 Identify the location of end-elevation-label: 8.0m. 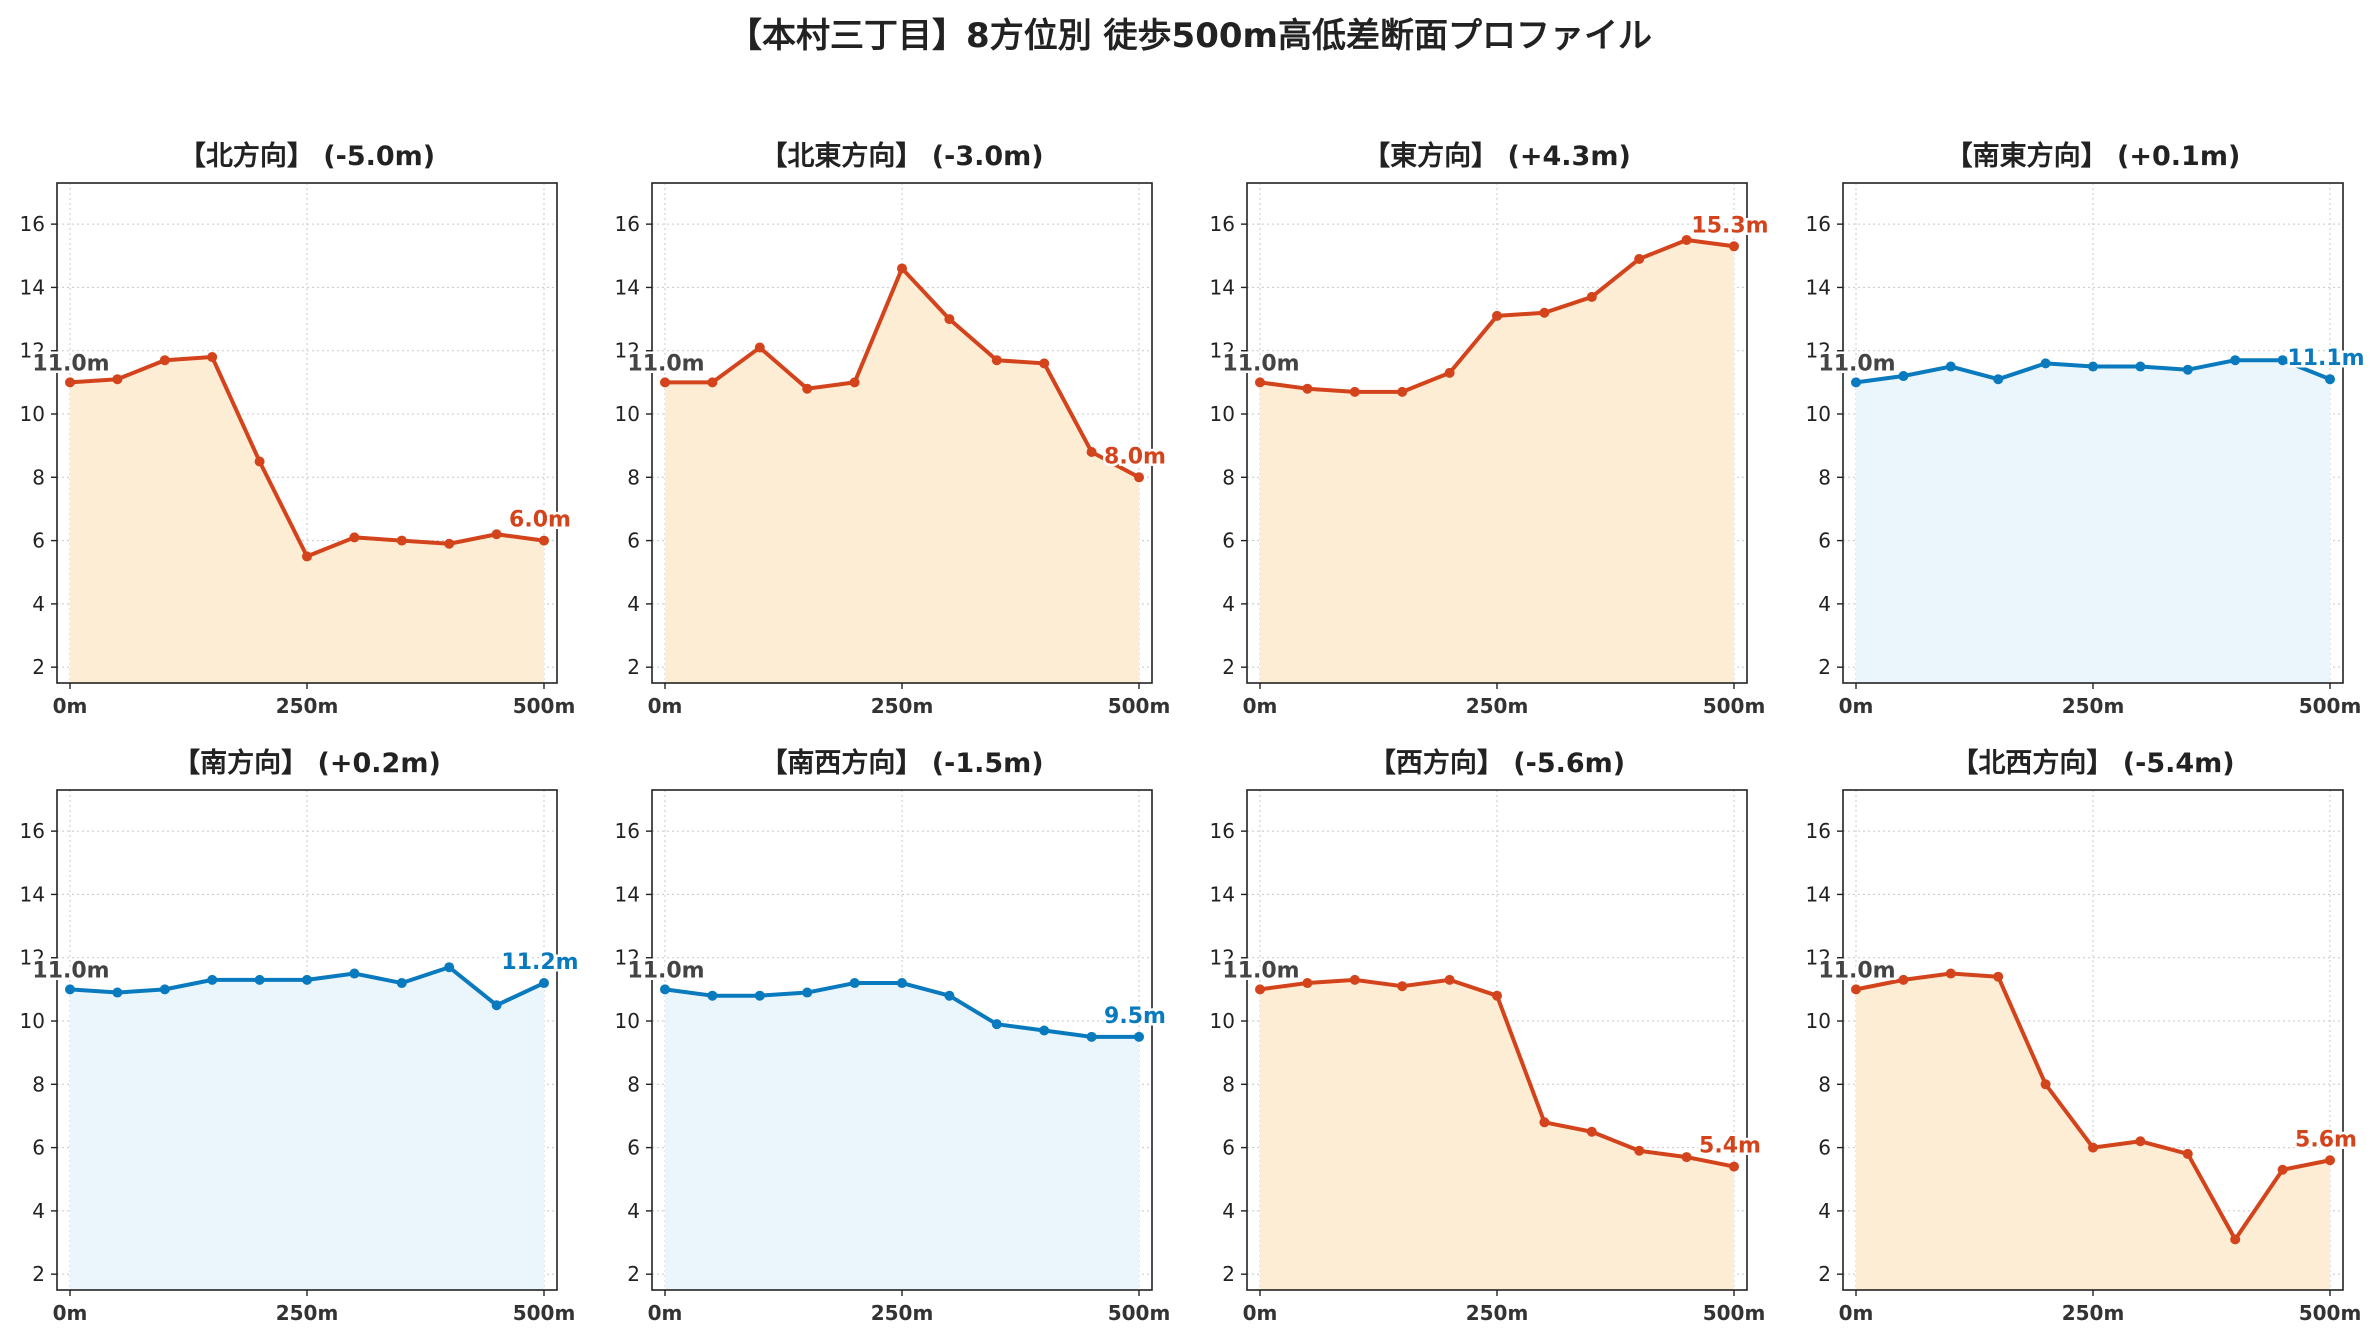
(1135, 456).